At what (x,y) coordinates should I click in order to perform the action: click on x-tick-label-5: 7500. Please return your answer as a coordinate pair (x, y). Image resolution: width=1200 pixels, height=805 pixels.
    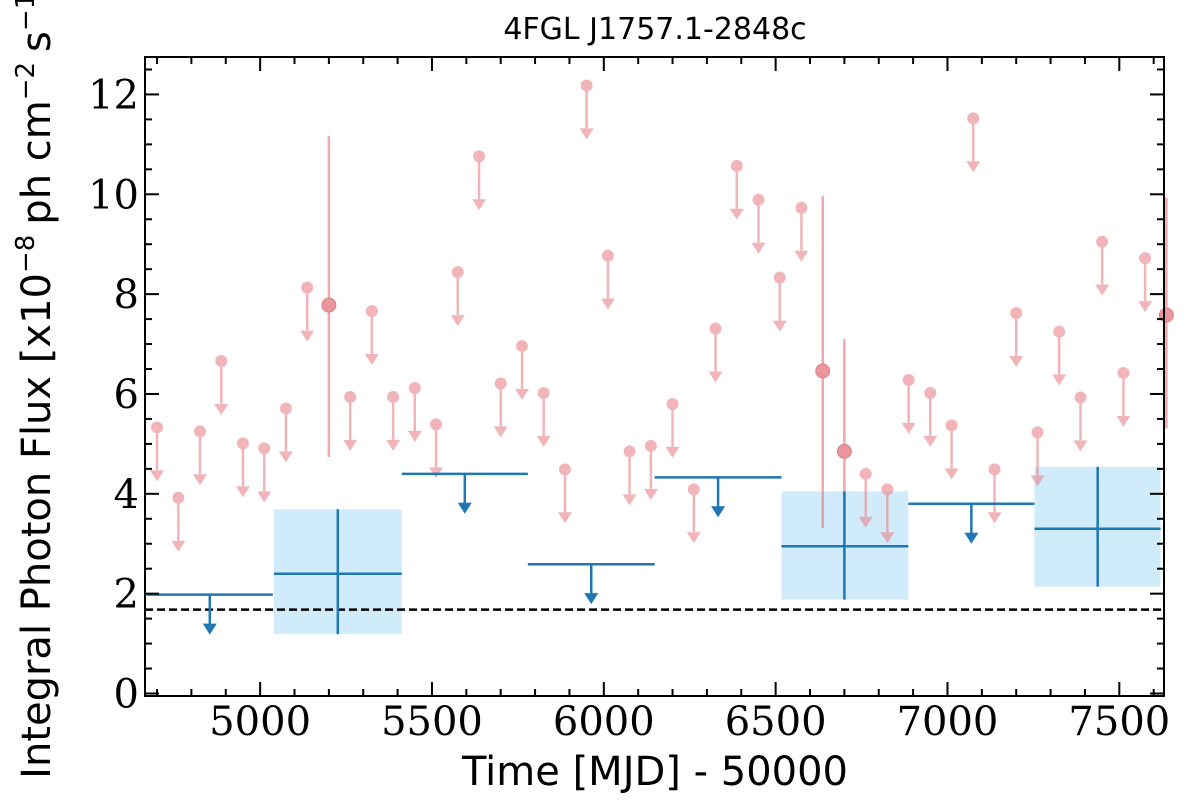
    Looking at the image, I should click on (1119, 722).